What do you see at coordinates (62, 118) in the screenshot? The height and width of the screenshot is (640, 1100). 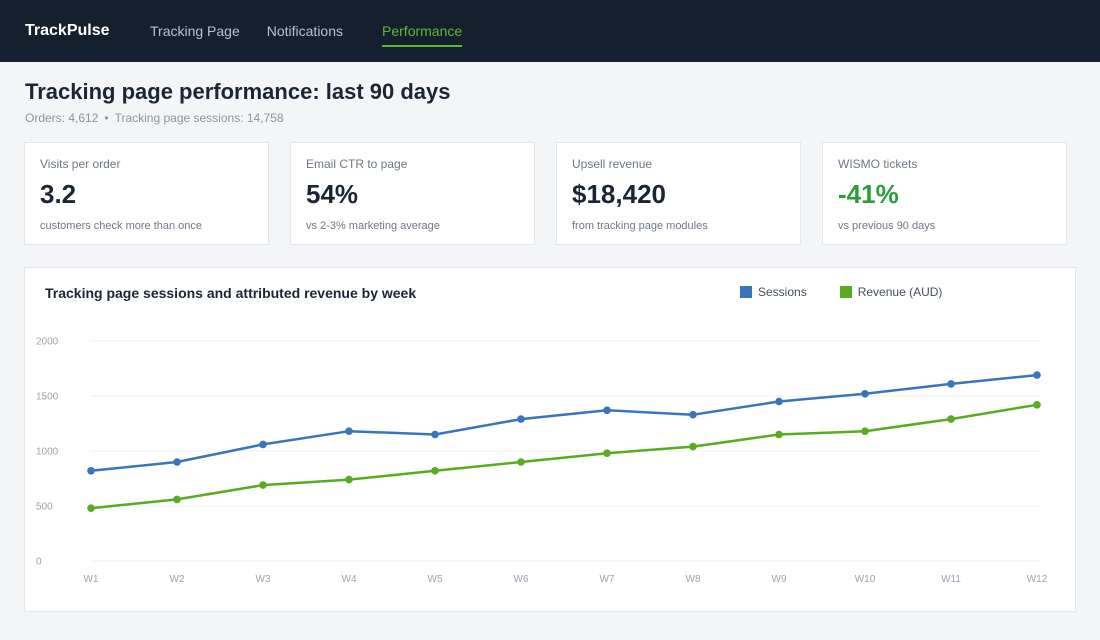 I see `orders-count: Orders: 4,612` at bounding box center [62, 118].